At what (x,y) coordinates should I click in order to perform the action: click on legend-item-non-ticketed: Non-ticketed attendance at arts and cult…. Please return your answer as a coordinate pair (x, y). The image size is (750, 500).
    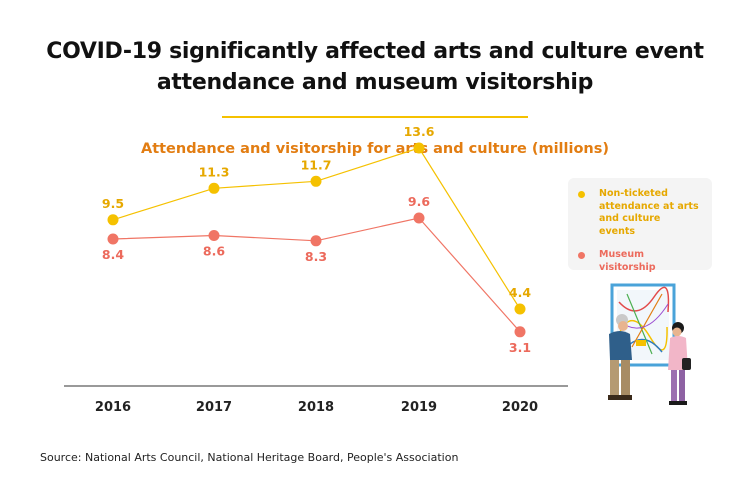
    Looking at the image, I should click on (638, 213).